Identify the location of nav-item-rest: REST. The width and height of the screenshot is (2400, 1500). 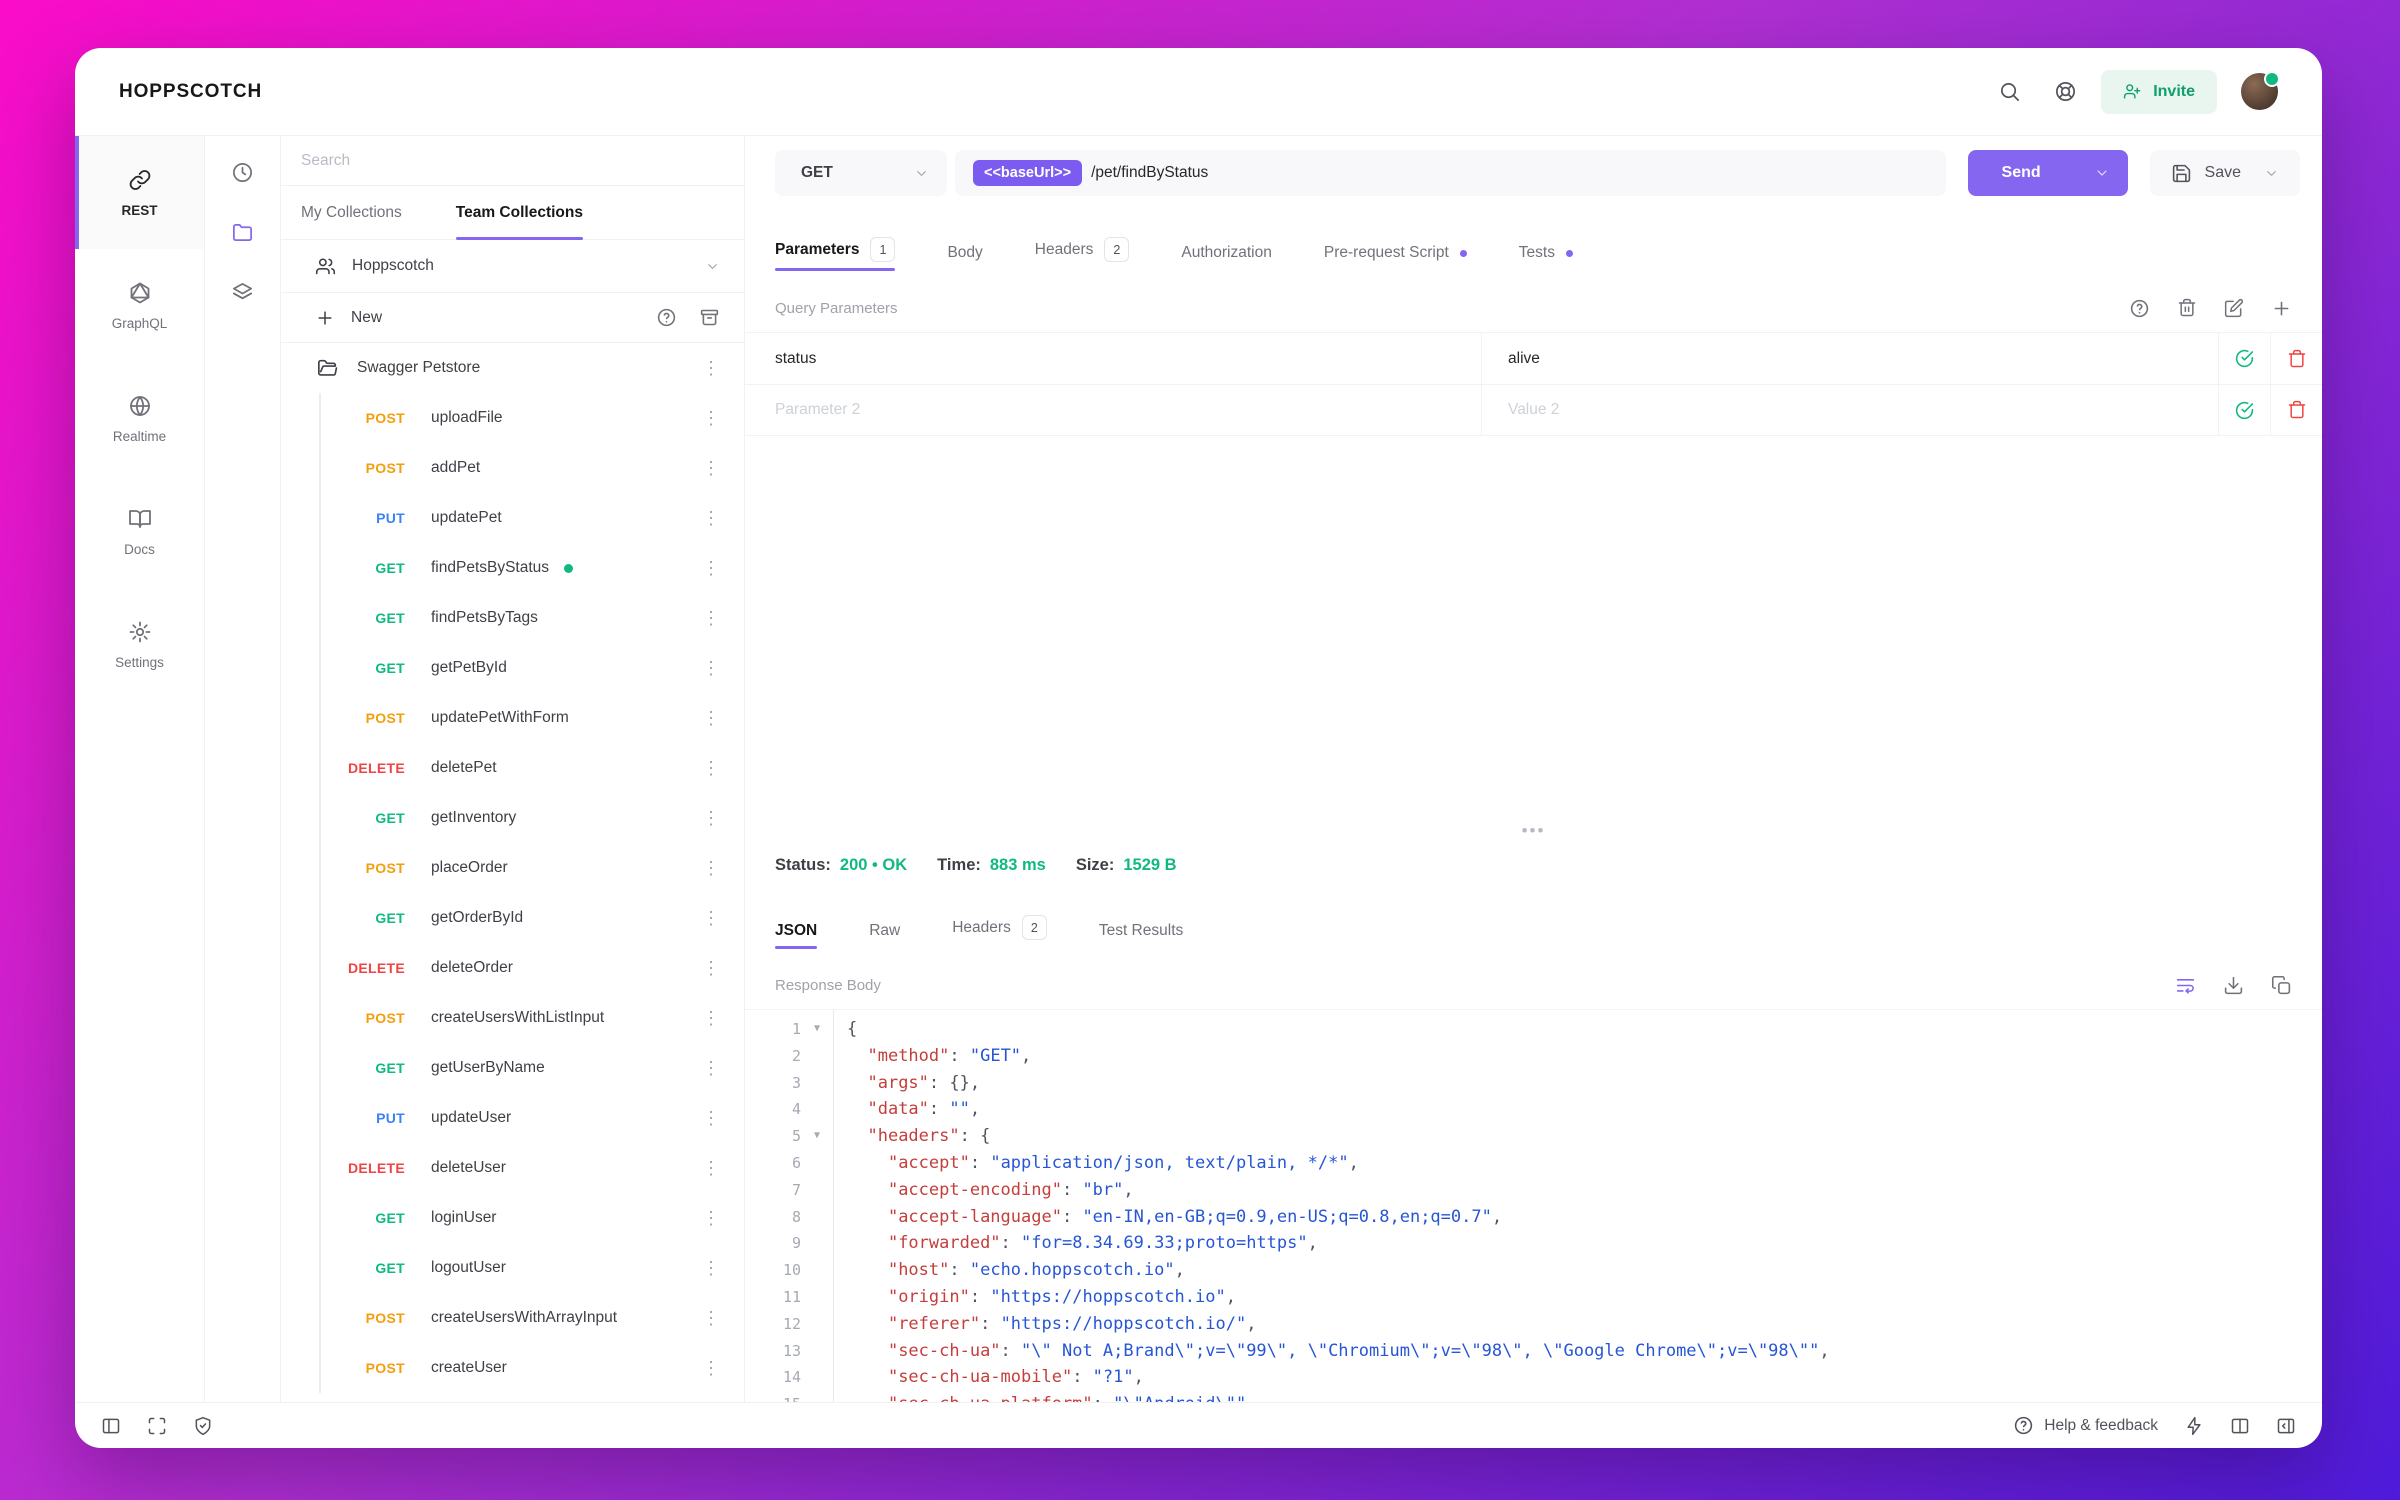
(139, 192).